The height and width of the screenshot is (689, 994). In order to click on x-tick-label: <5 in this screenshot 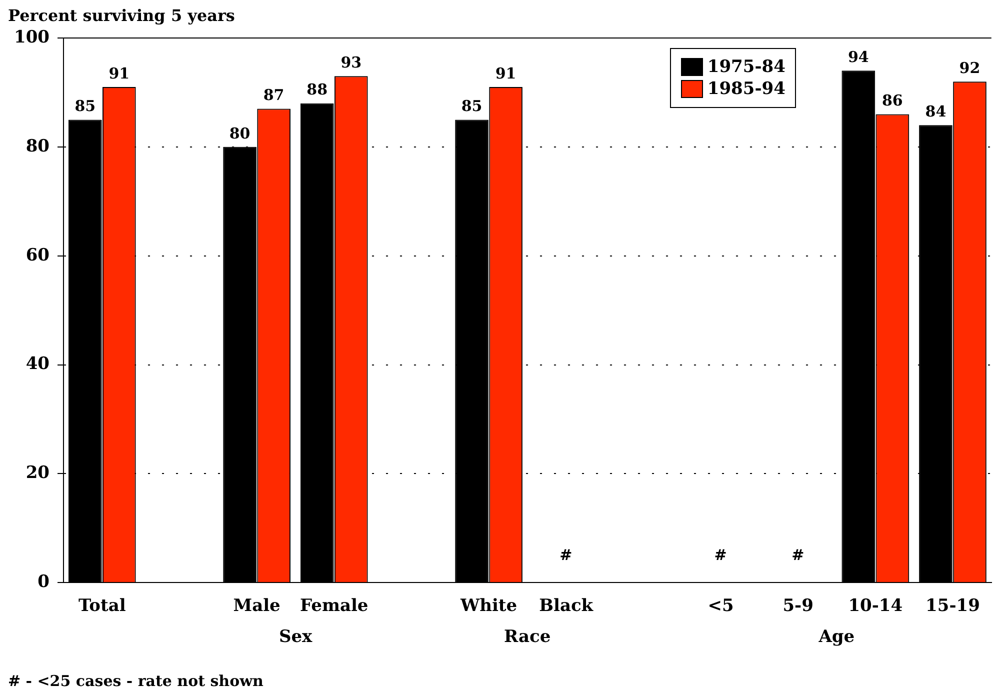, I will do `click(721, 606)`.